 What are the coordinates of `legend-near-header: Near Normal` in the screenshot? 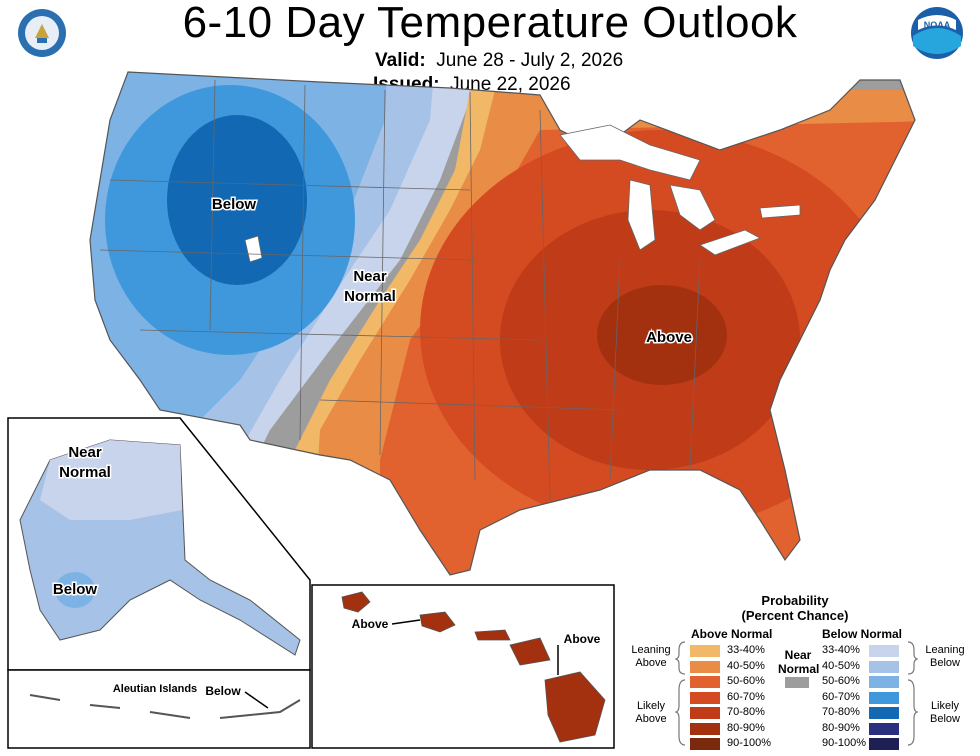 It's located at (799, 662).